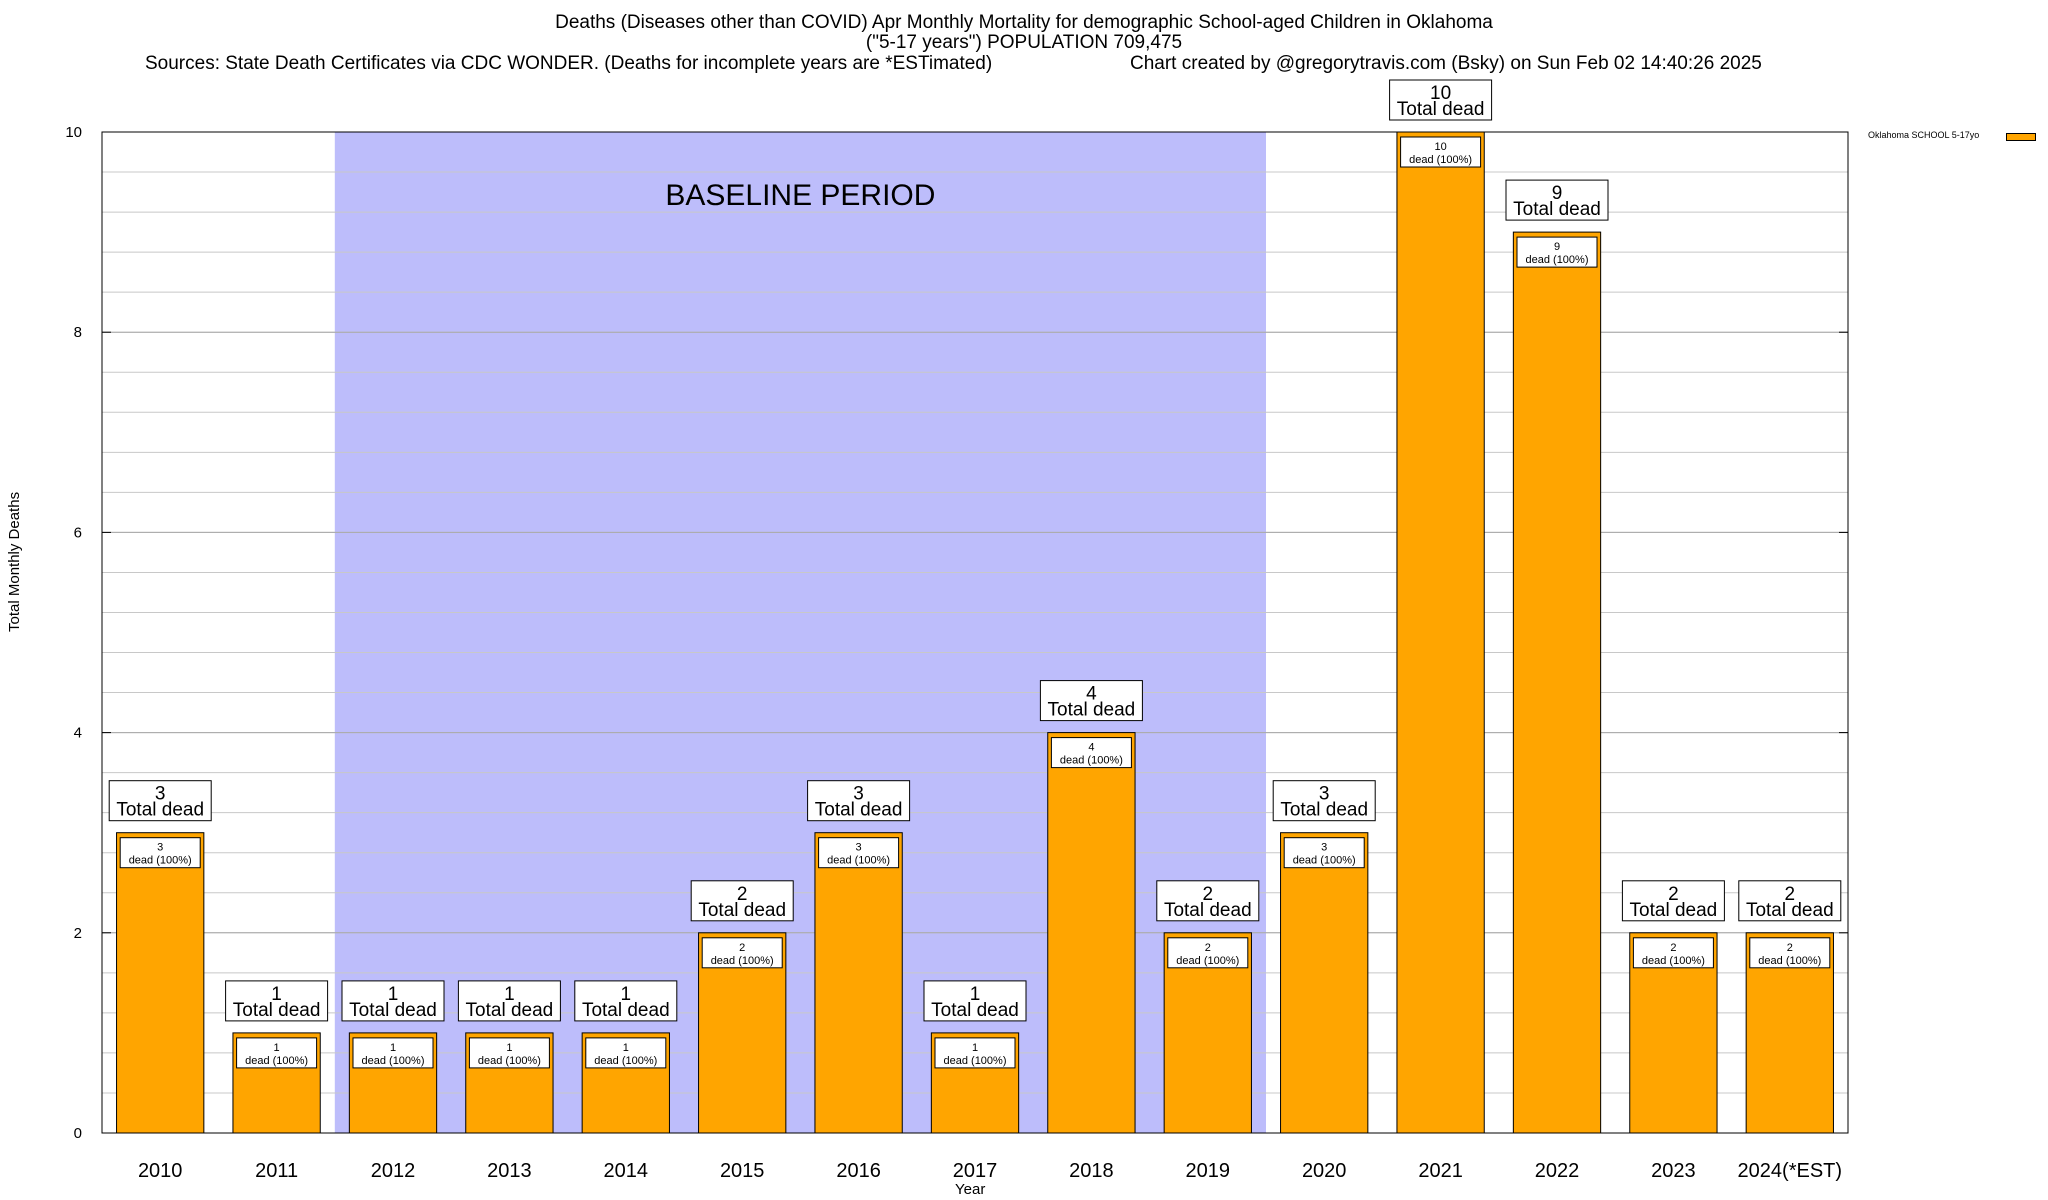  I want to click on y-tick-label: 0, so click(78, 1133).